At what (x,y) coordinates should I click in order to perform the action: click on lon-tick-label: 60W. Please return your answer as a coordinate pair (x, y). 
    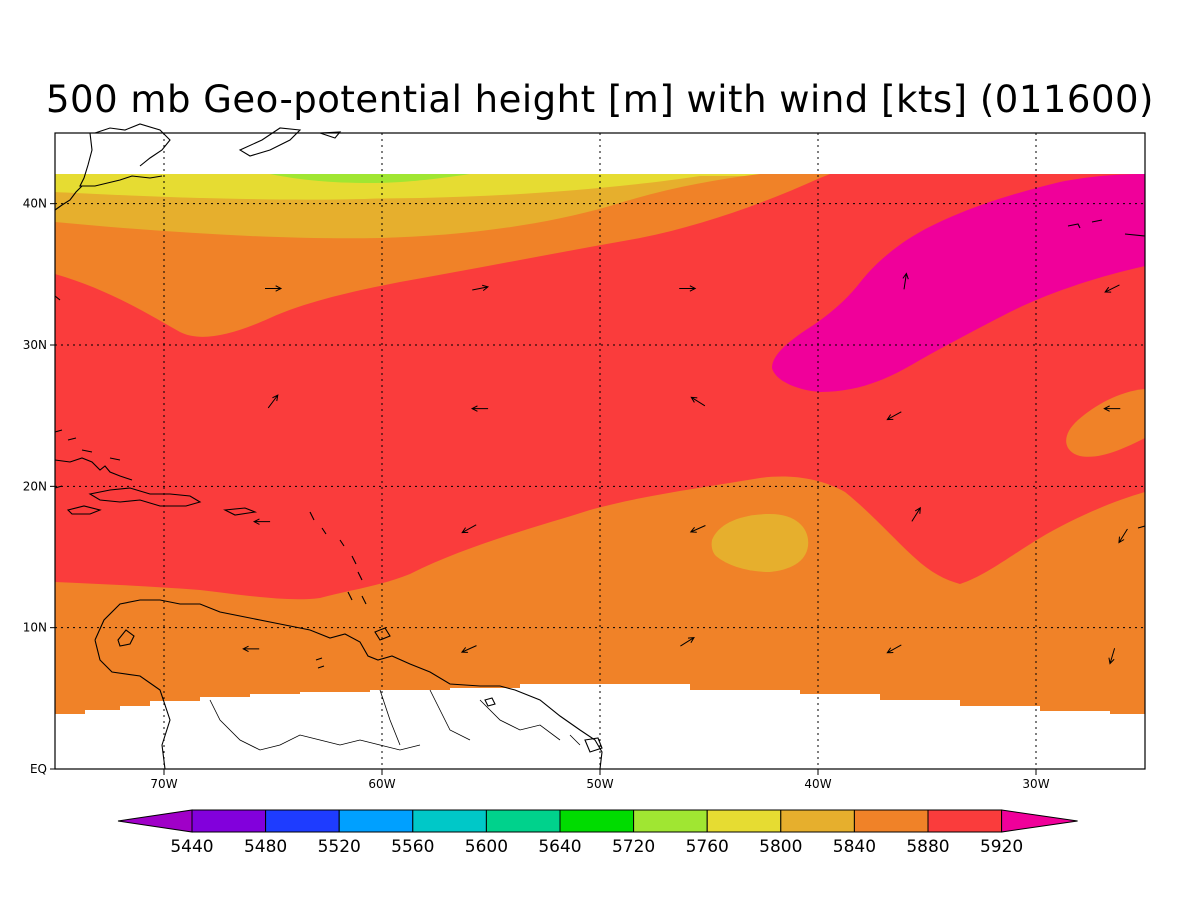
    Looking at the image, I should click on (381, 784).